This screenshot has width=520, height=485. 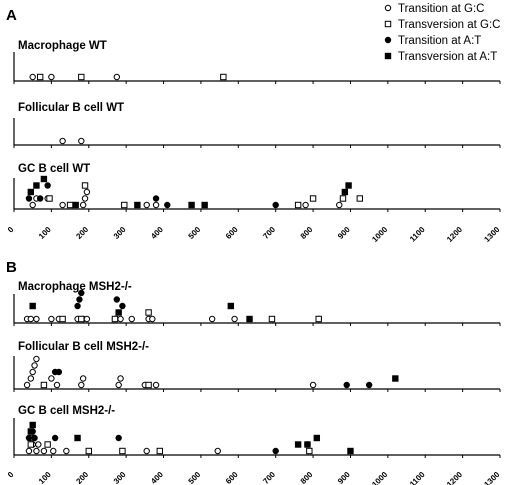 What do you see at coordinates (388, 8) in the screenshot?
I see `legend-marker-ts_gc` at bounding box center [388, 8].